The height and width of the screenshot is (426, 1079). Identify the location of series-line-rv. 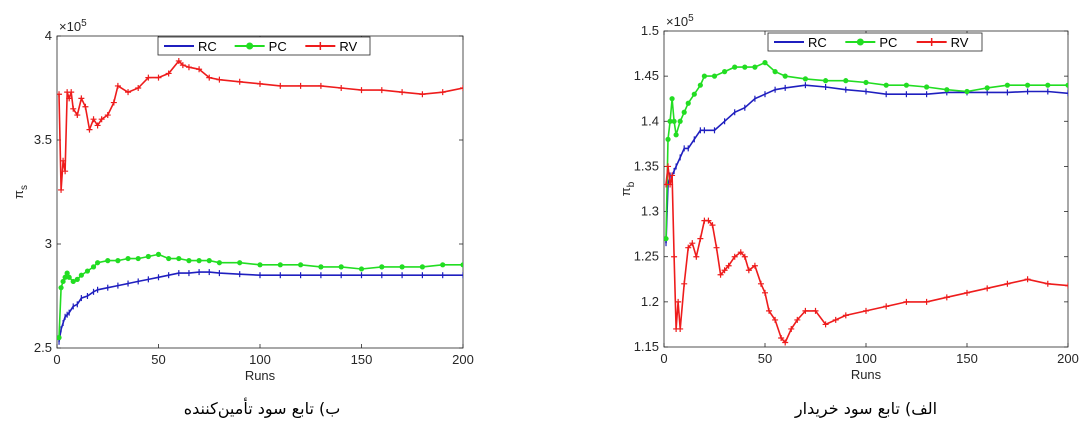
(260, 124).